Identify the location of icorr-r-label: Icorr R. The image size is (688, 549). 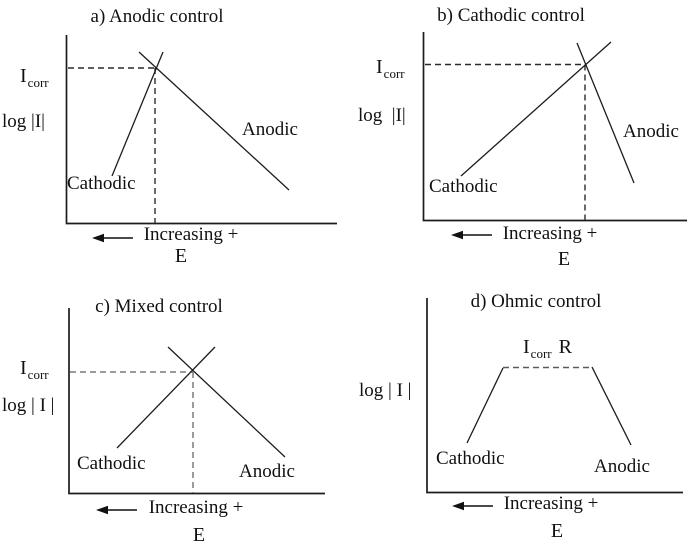
(547, 348).